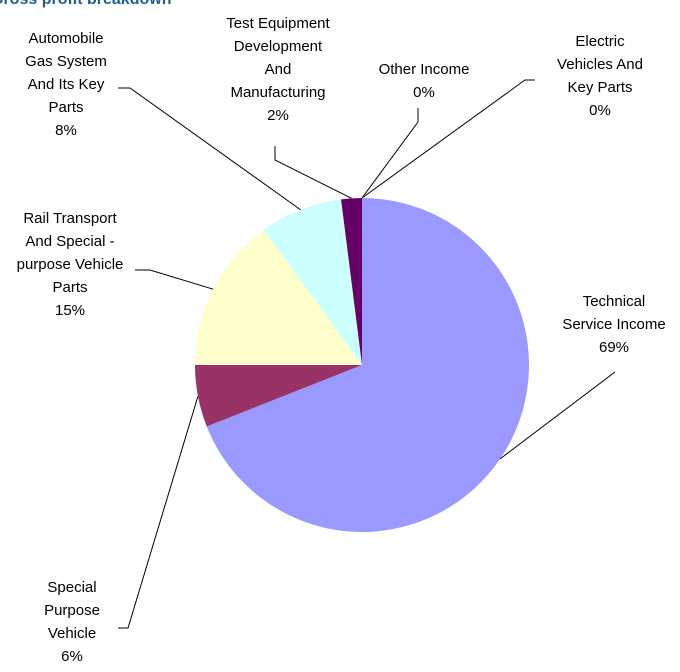  I want to click on chart-title: Gross profit breakdown, so click(85, 4).